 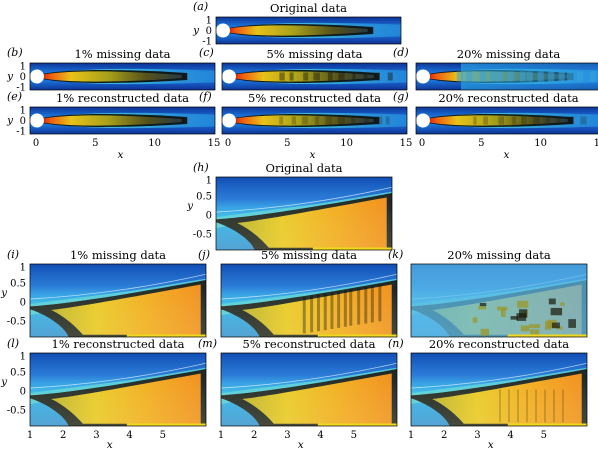 I want to click on panel-letter: (b), so click(x=15, y=52).